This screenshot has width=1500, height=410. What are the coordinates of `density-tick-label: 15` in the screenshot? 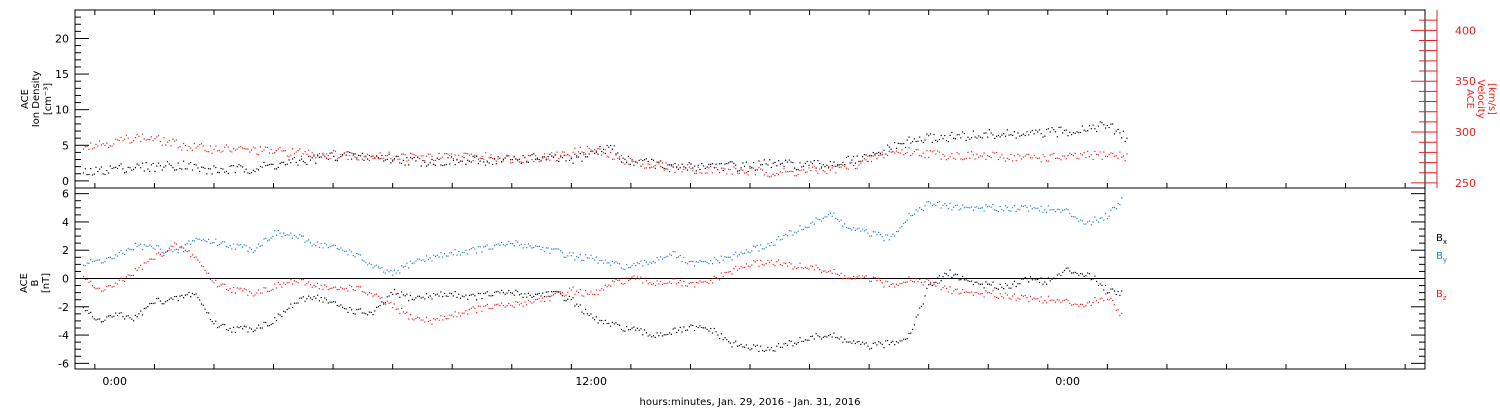 It's located at (62, 74).